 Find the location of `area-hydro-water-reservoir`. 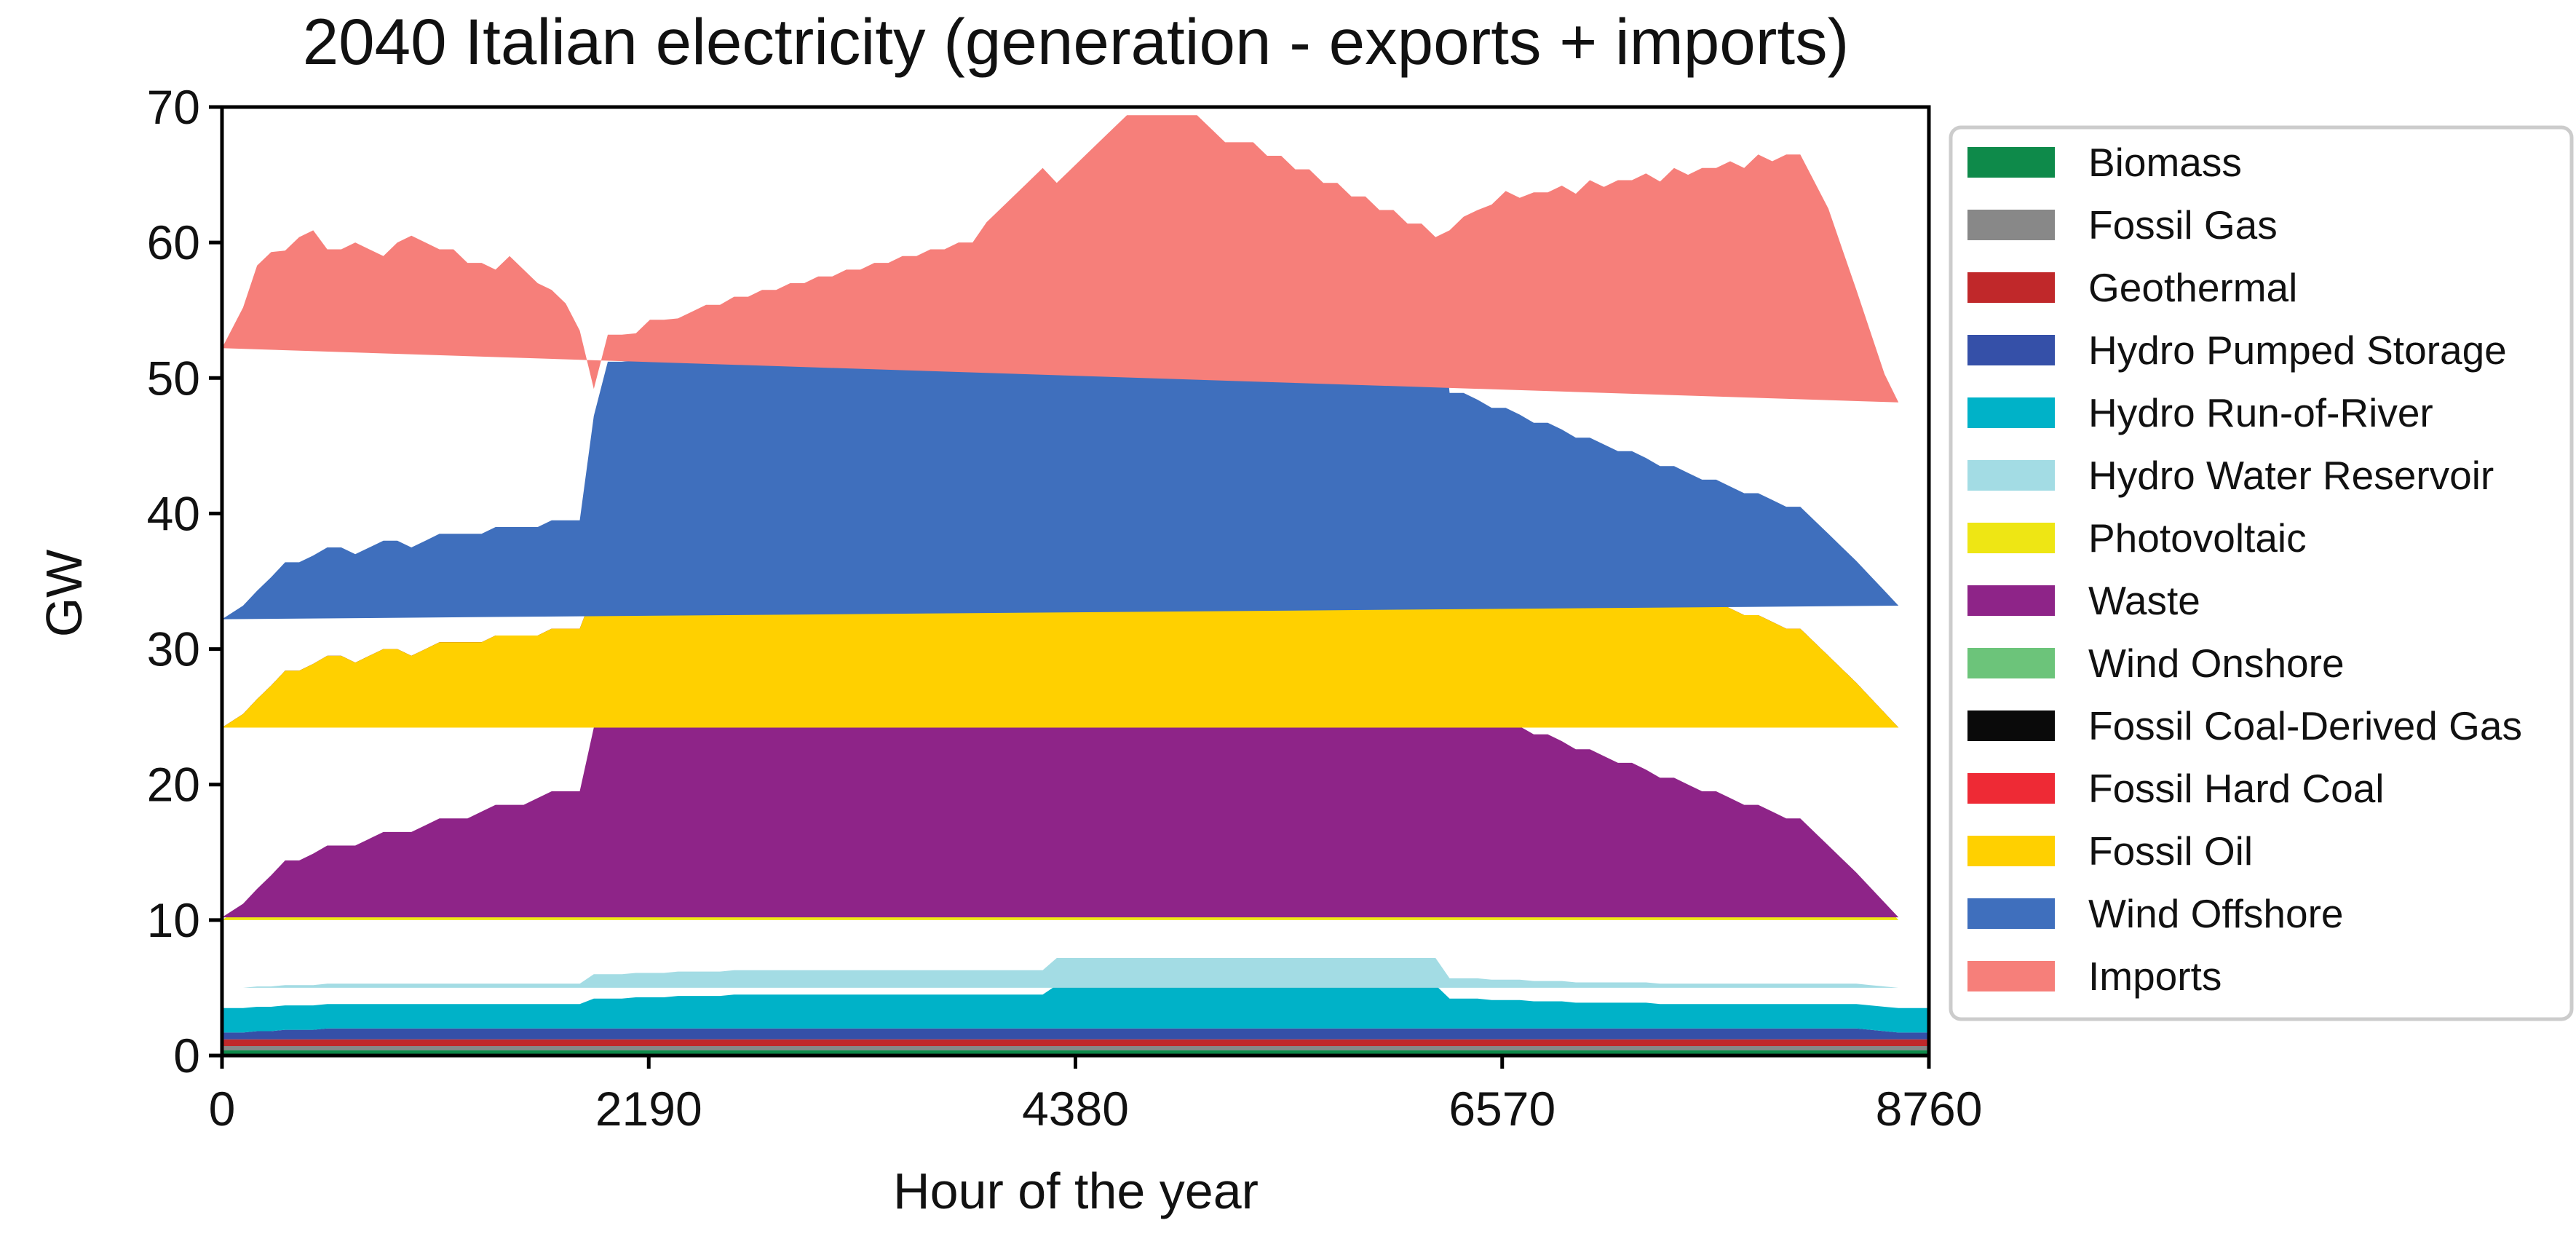

area-hydro-water-reservoir is located at coordinates (1060, 973).